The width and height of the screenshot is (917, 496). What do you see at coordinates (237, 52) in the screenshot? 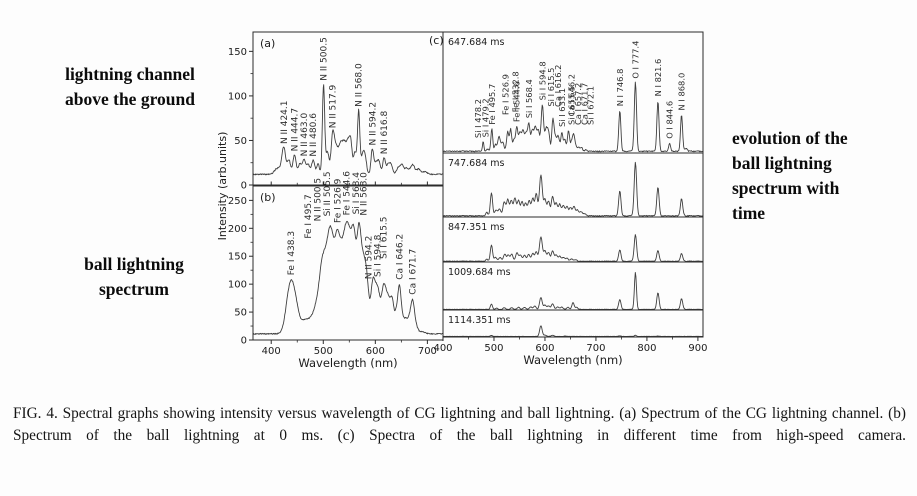
I see `y-tick-label-a: 150` at bounding box center [237, 52].